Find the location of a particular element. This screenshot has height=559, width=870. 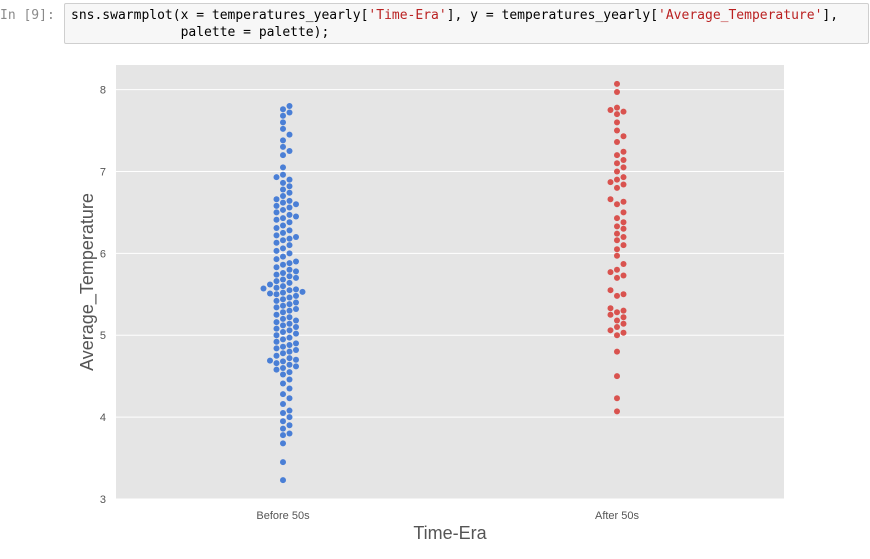

y-tick-label: 5 is located at coordinates (103, 336).